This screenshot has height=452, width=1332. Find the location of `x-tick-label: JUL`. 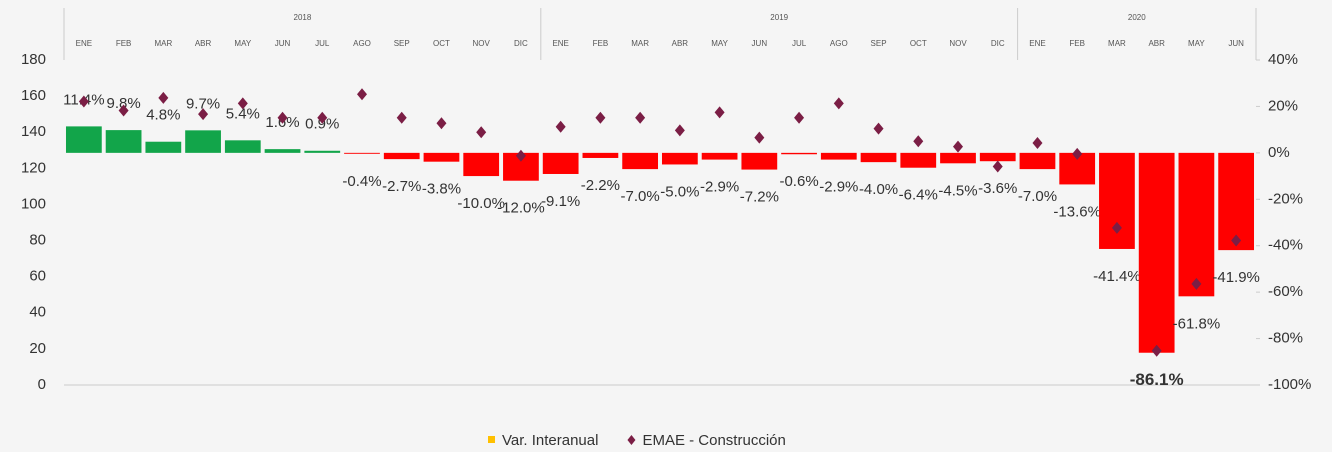

x-tick-label: JUL is located at coordinates (799, 43).